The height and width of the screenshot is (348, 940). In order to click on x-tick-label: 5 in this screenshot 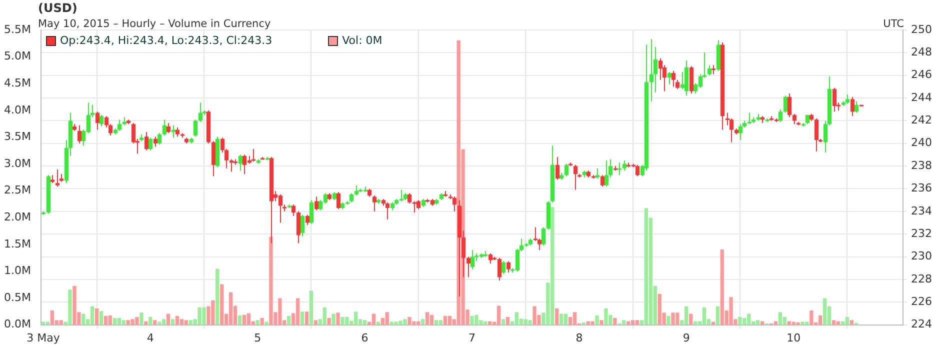, I will do `click(258, 337)`.